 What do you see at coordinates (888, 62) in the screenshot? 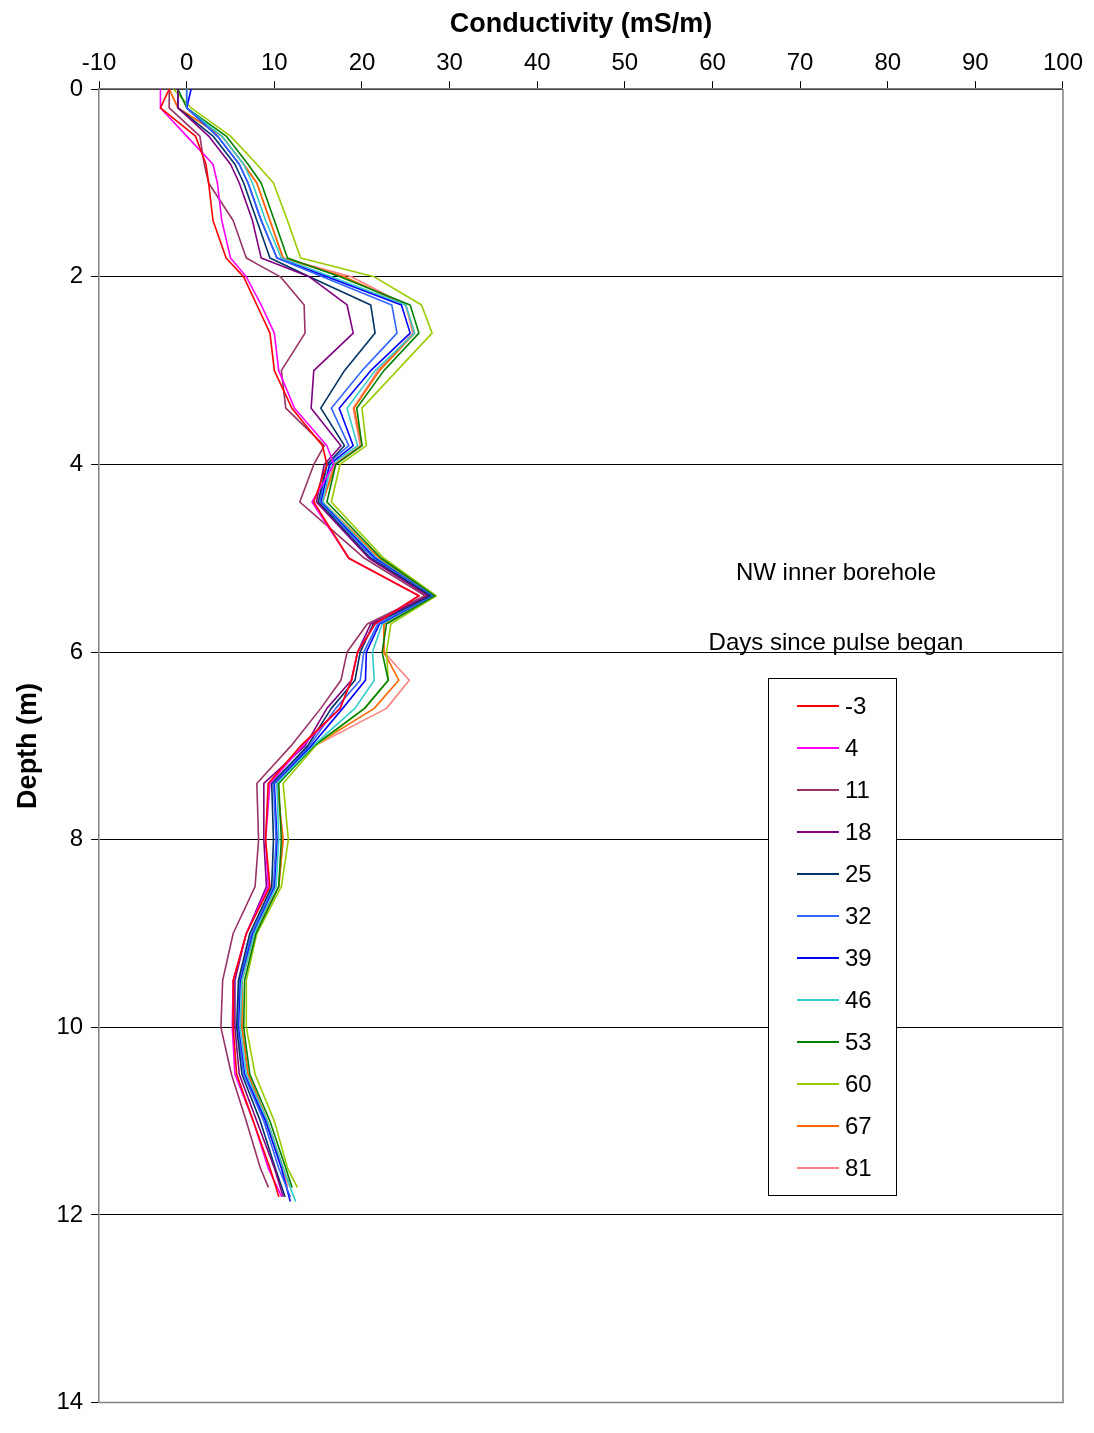
I see `x-tick-label: 80` at bounding box center [888, 62].